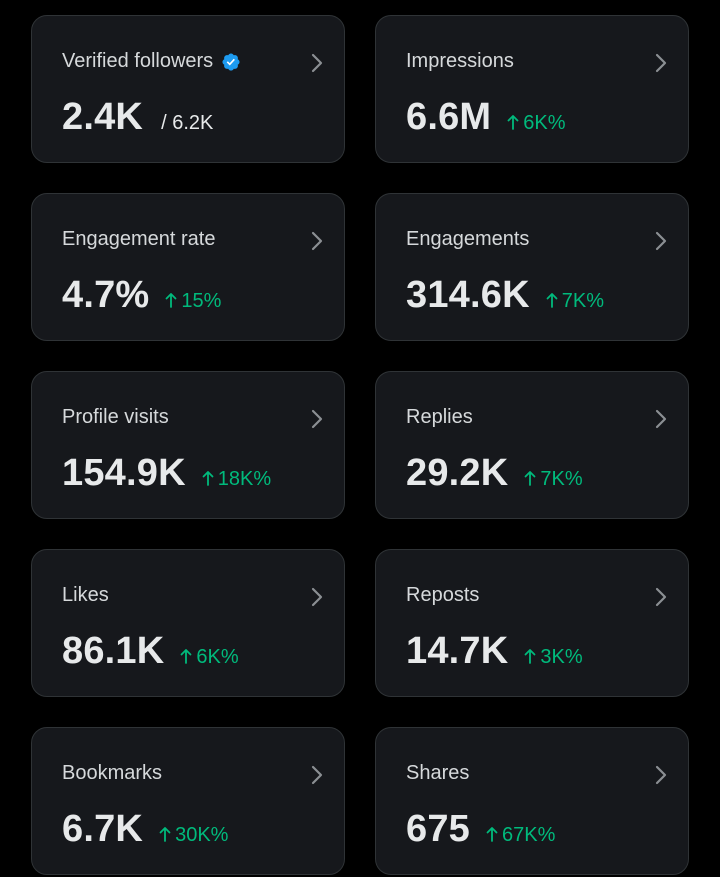  I want to click on metric-title: Verified followers, so click(151, 61).